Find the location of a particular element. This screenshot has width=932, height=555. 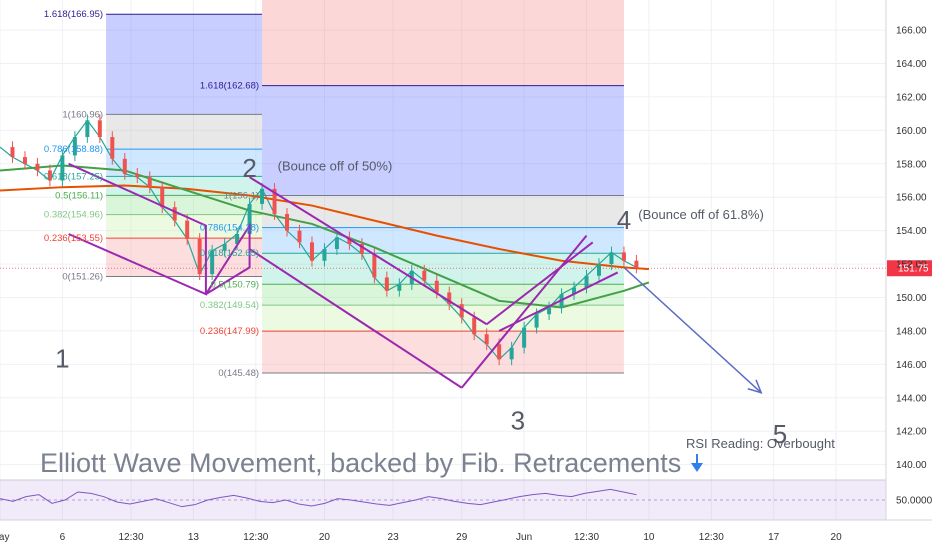

channel-wave-3-lower is located at coordinates (356, 318).